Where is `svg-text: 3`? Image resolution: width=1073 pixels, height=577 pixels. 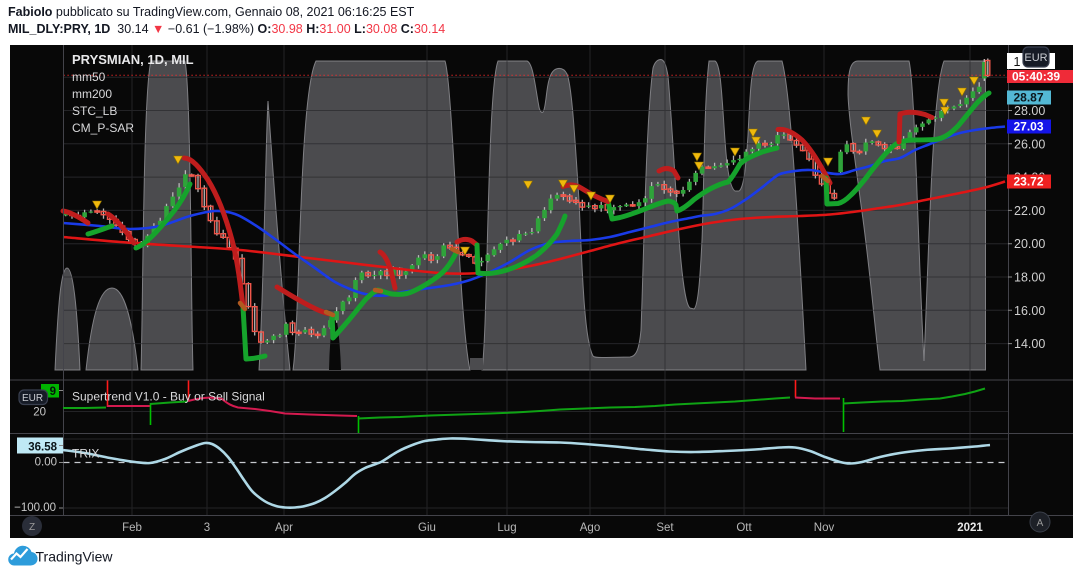 svg-text: 3 is located at coordinates (207, 528).